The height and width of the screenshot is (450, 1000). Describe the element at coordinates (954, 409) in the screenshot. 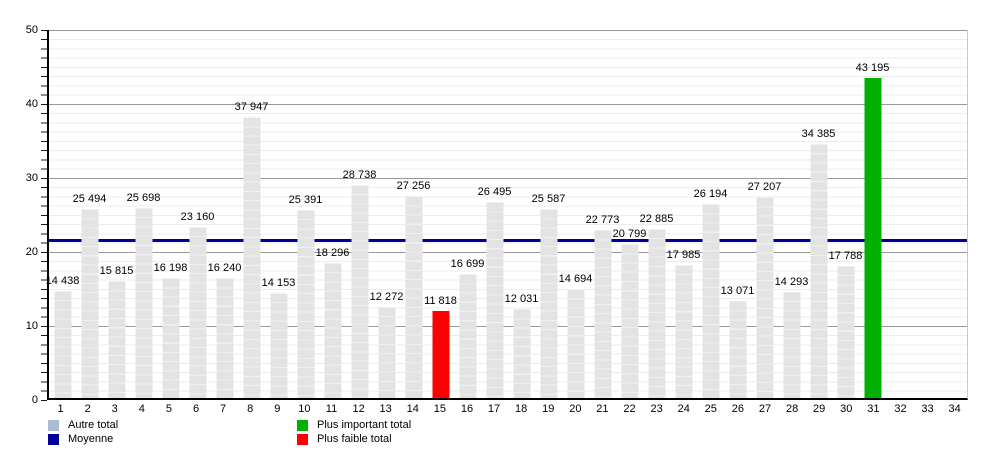

I see `x-tick-label: 34` at that location.